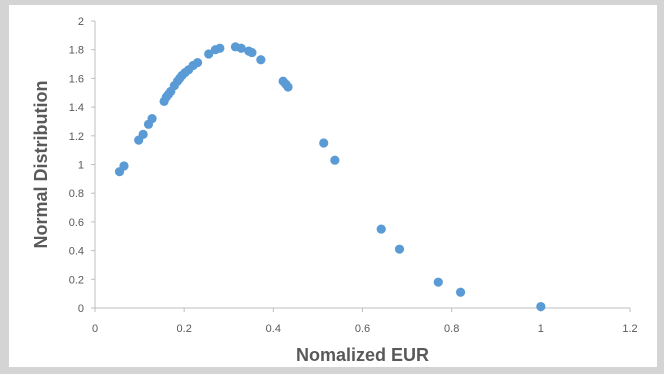  Describe the element at coordinates (76, 223) in the screenshot. I see `y-tick-label: 0.6` at that location.